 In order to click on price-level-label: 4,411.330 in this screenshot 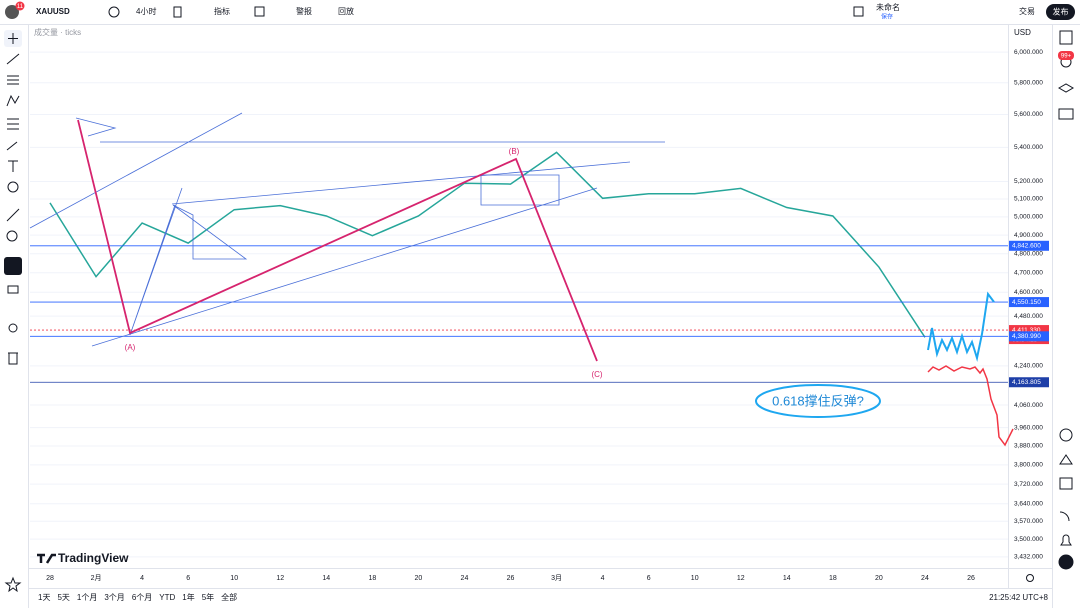, I will do `click(1026, 330)`.